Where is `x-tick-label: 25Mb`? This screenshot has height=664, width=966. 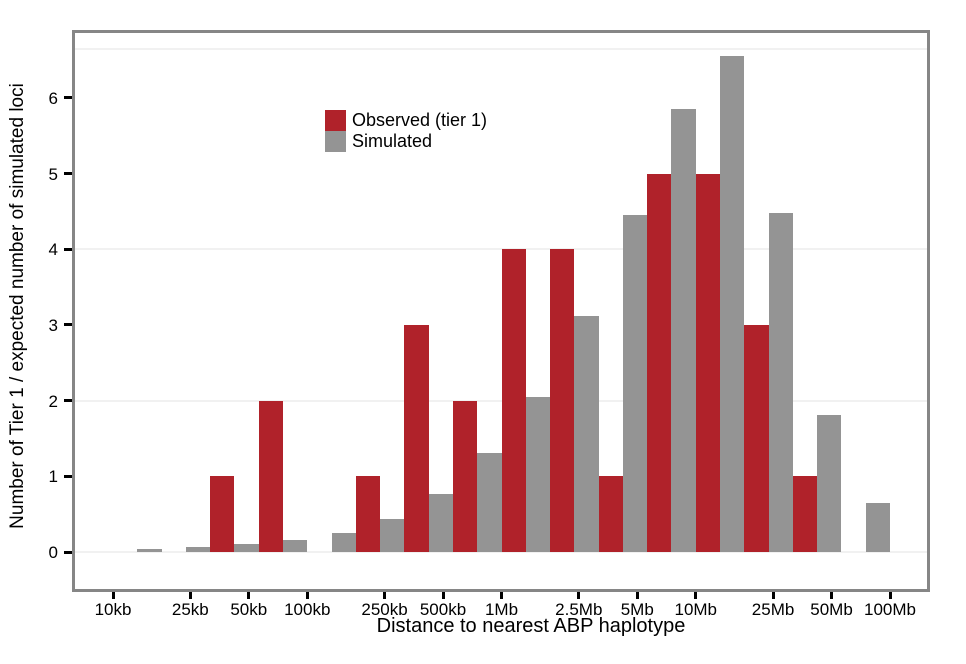
x-tick-label: 25Mb is located at coordinates (773, 609).